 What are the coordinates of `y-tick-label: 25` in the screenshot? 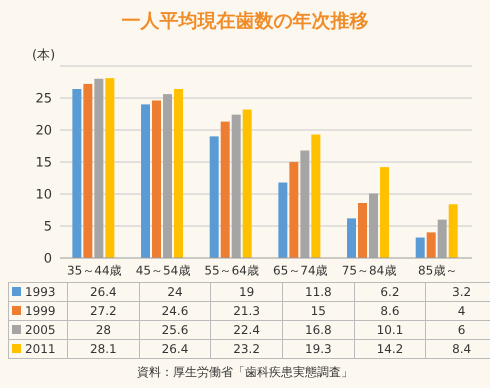 It's located at (43, 99).